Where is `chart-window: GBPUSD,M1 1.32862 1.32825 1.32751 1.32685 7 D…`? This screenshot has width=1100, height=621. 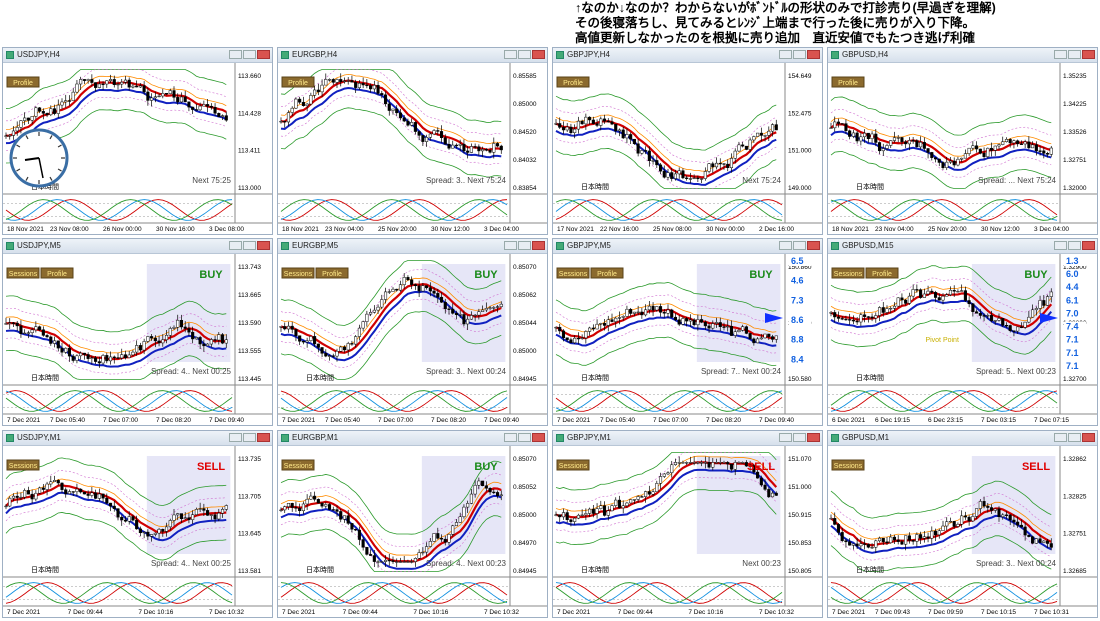 chart-window: GBPUSD,M1 1.32862 1.32825 1.32751 1.32685 7 D… is located at coordinates (962, 524).